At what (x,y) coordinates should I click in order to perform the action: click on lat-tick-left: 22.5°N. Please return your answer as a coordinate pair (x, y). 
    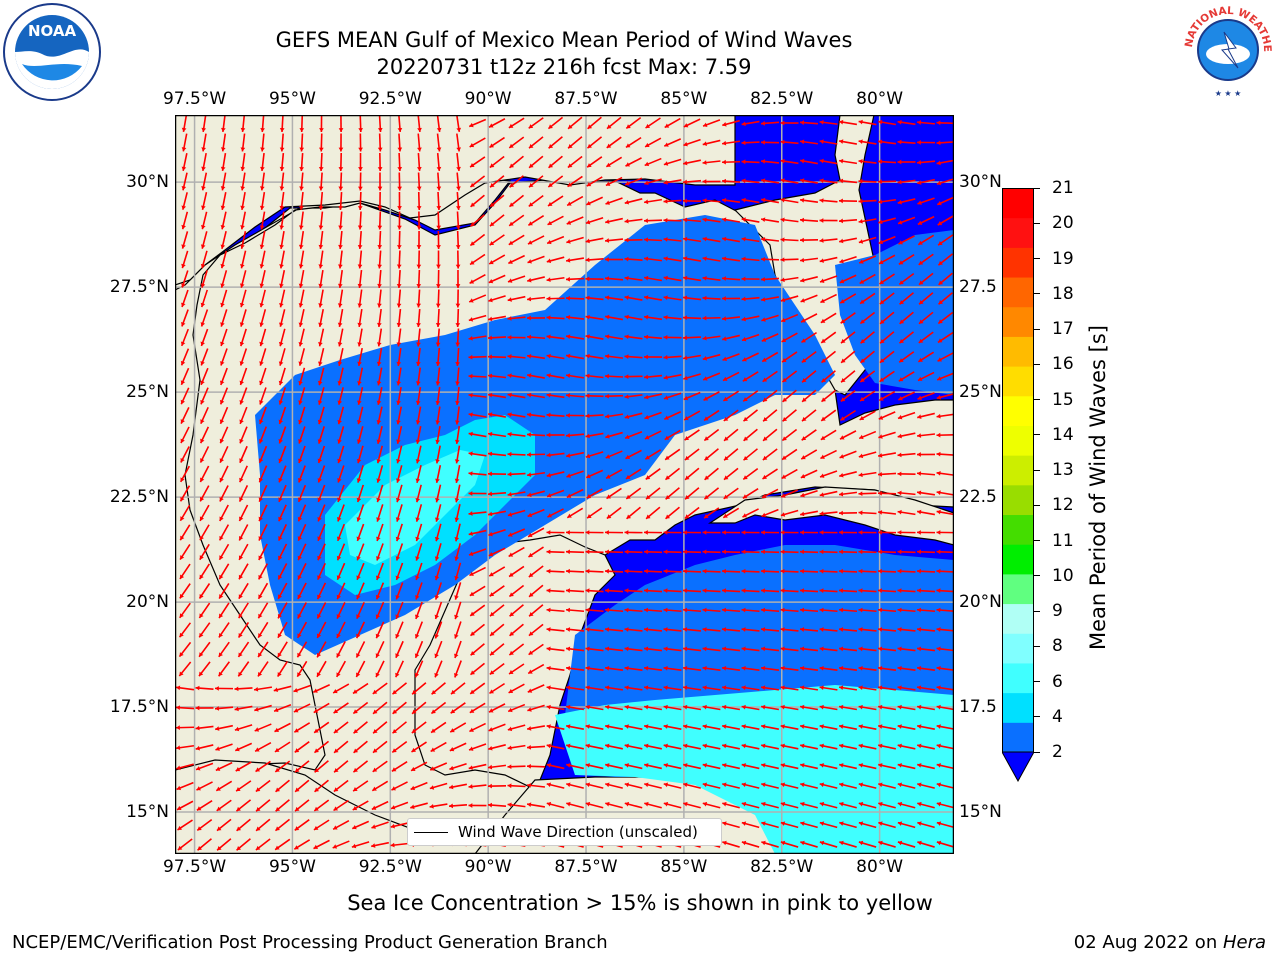
    Looking at the image, I should click on (139, 497).